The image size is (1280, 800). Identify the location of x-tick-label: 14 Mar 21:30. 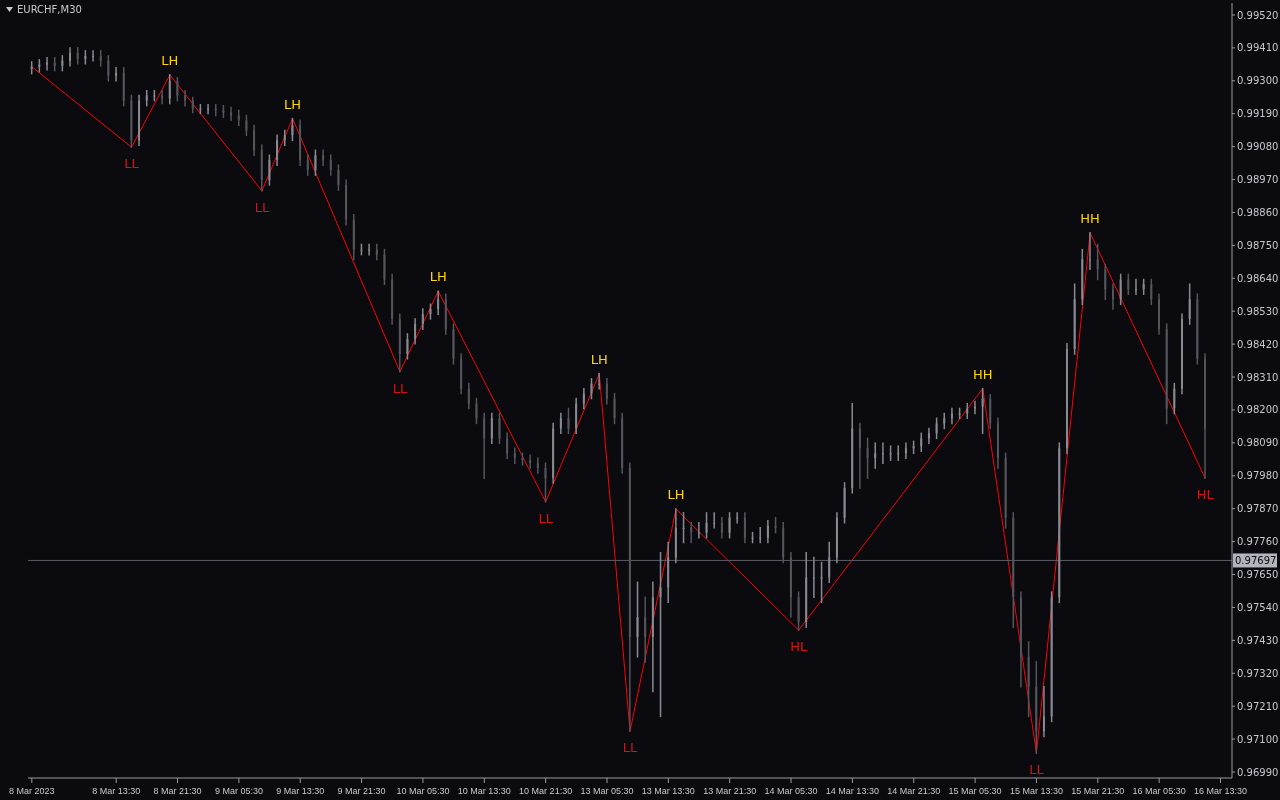
(914, 791).